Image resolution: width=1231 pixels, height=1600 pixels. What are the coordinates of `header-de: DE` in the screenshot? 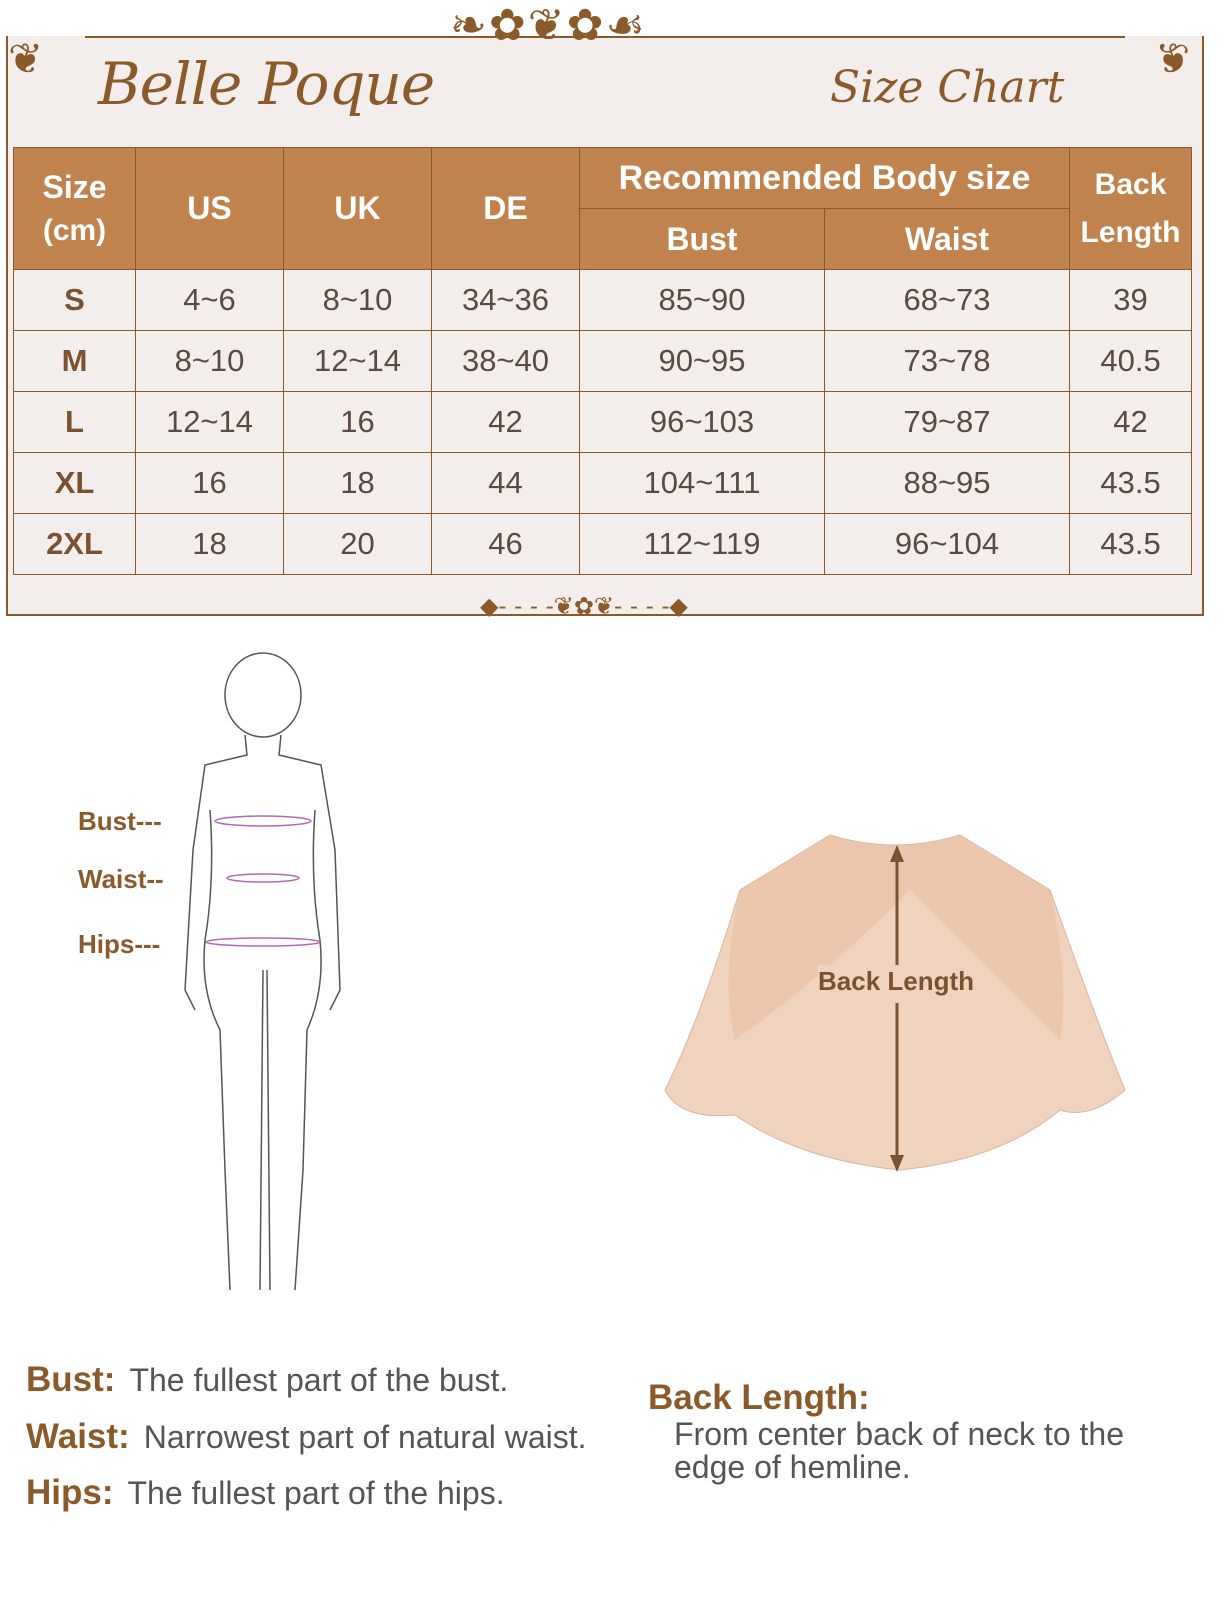 It's located at (505, 208).